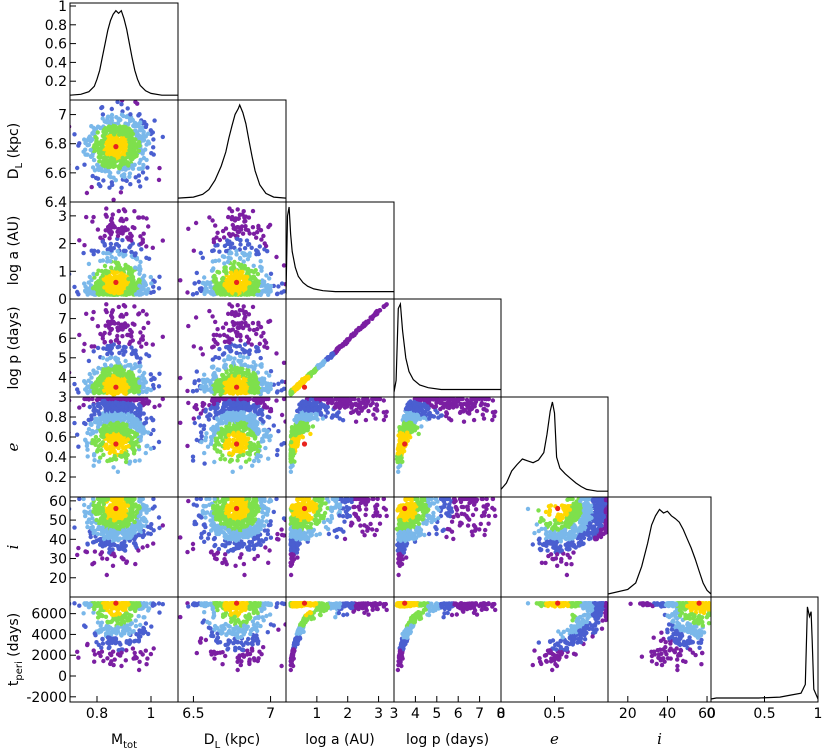 This screenshot has width=830, height=756. I want to click on y-tick-label: 2, so click(62, 245).